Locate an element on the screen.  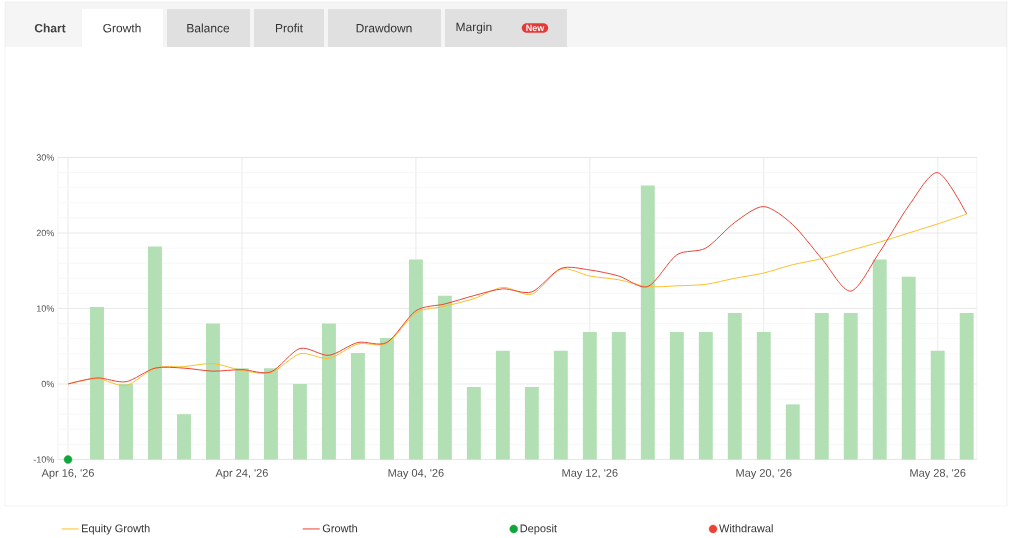
text: Drawdown is located at coordinates (384, 28).